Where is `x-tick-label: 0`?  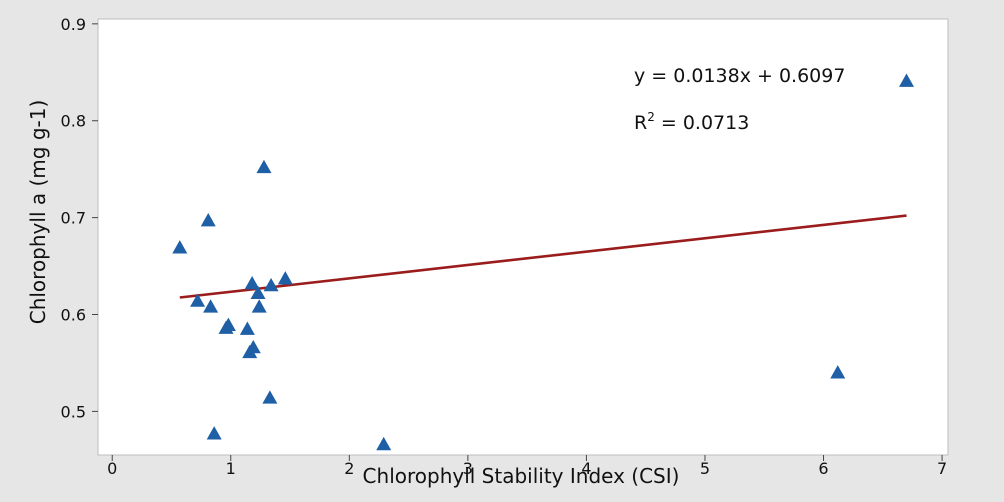
x-tick-label: 0 is located at coordinates (112, 468).